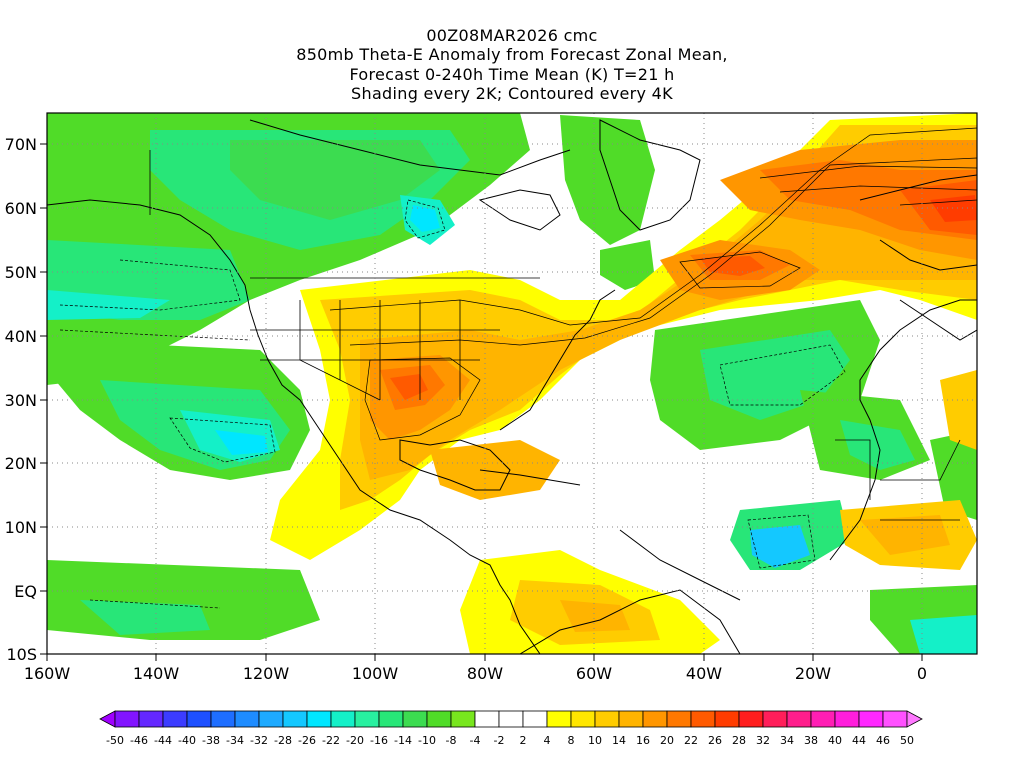 The height and width of the screenshot is (768, 1024). I want to click on map-title-shading: Shading every 2K; Contoured every 4K, so click(512, 93).